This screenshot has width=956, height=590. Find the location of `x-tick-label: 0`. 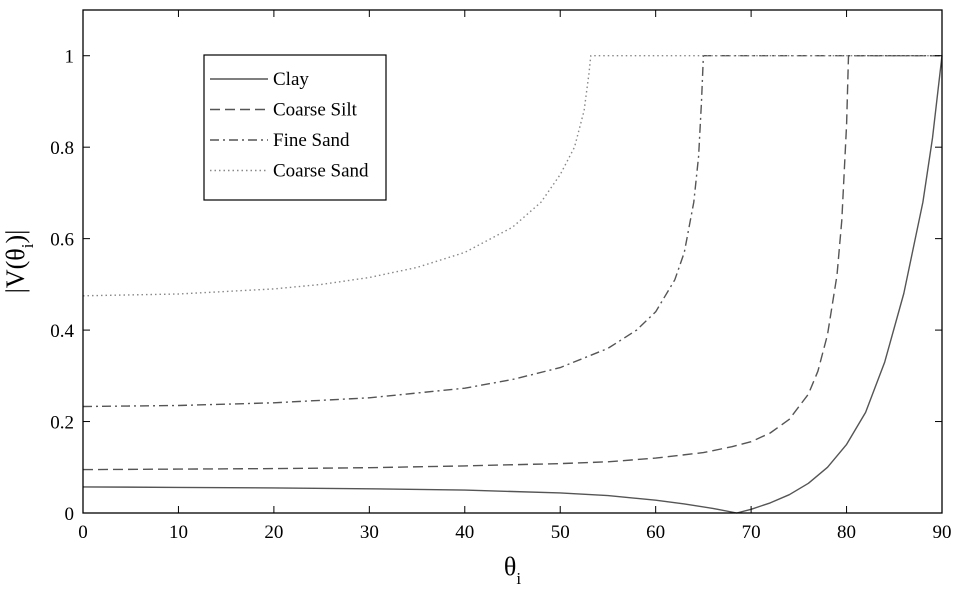

x-tick-label: 0 is located at coordinates (83, 532).